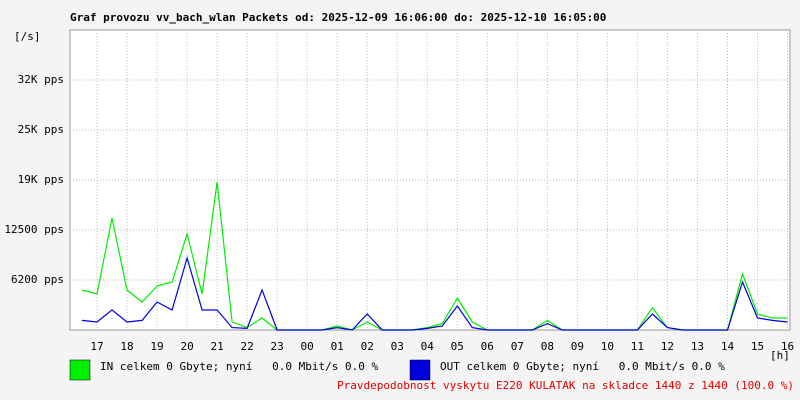 The image size is (800, 400). What do you see at coordinates (667, 346) in the screenshot?
I see `x-tick-label: 12` at bounding box center [667, 346].